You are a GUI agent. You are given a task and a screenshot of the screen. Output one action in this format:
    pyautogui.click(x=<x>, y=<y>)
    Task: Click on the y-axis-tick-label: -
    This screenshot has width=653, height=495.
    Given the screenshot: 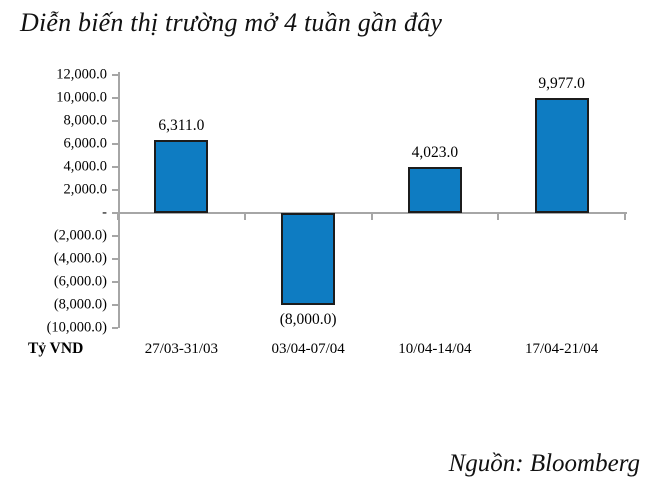 What is the action you would take?
    pyautogui.click(x=104, y=212)
    